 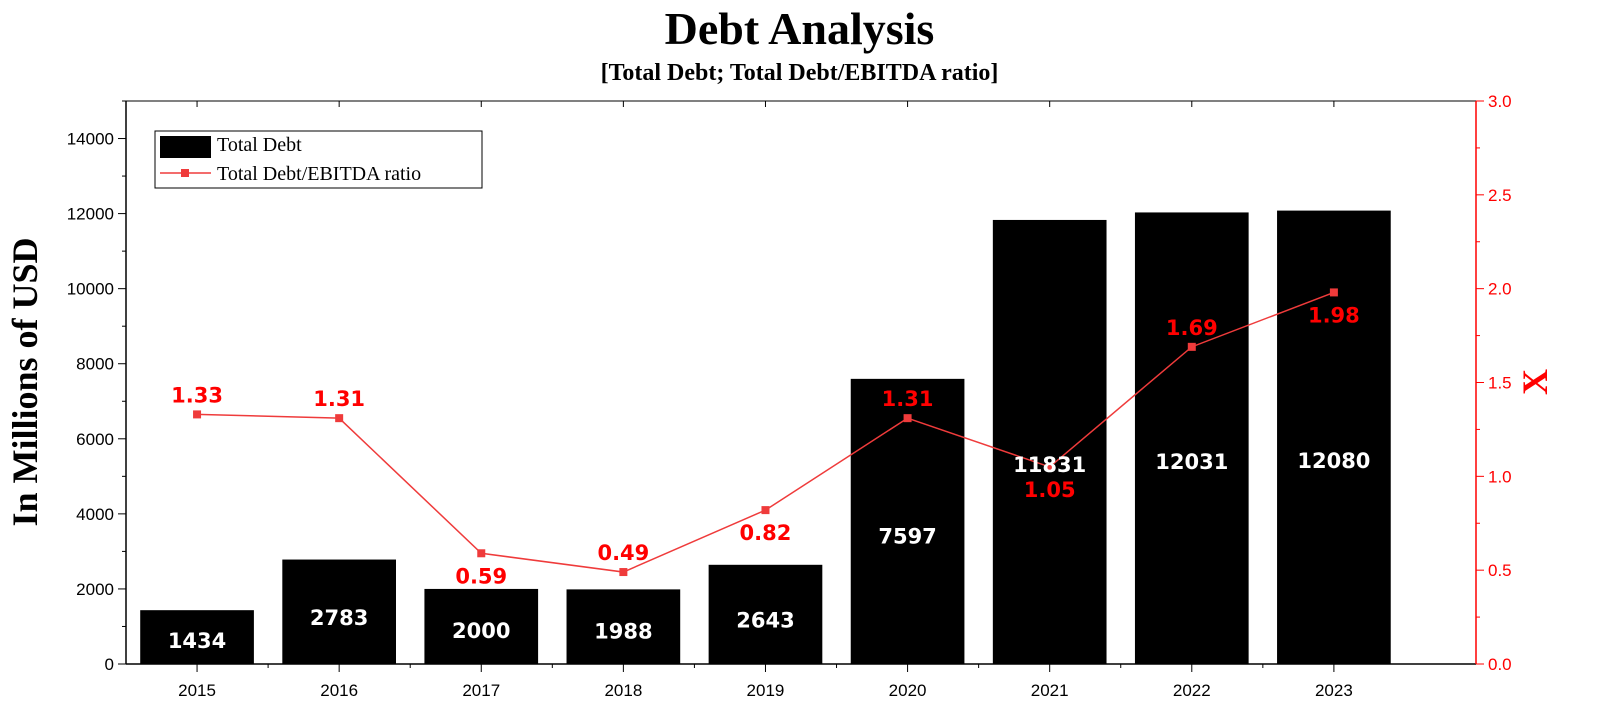 I want to click on bar-value-label: 12031, so click(x=1191, y=462).